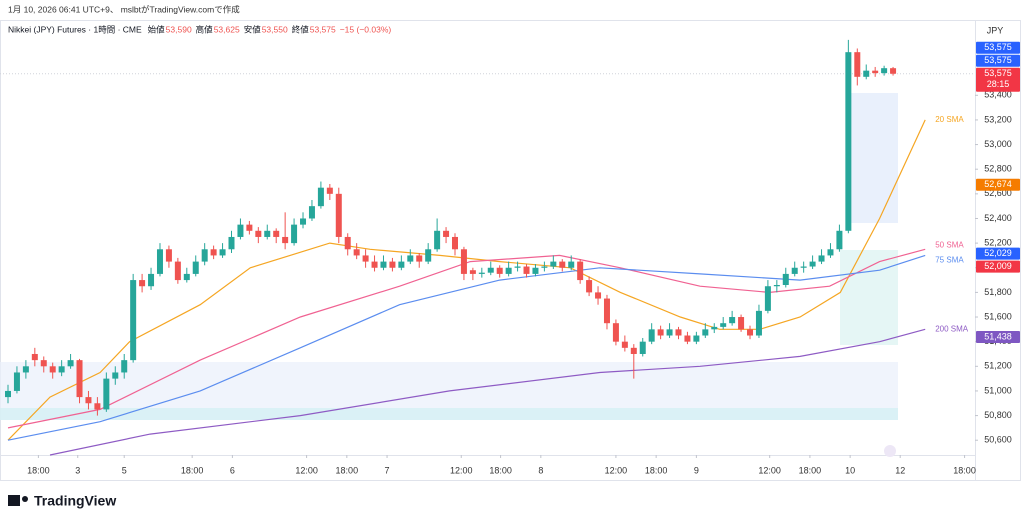  Describe the element at coordinates (998, 184) in the screenshot. I see `price-badge-label: 52,674` at that location.